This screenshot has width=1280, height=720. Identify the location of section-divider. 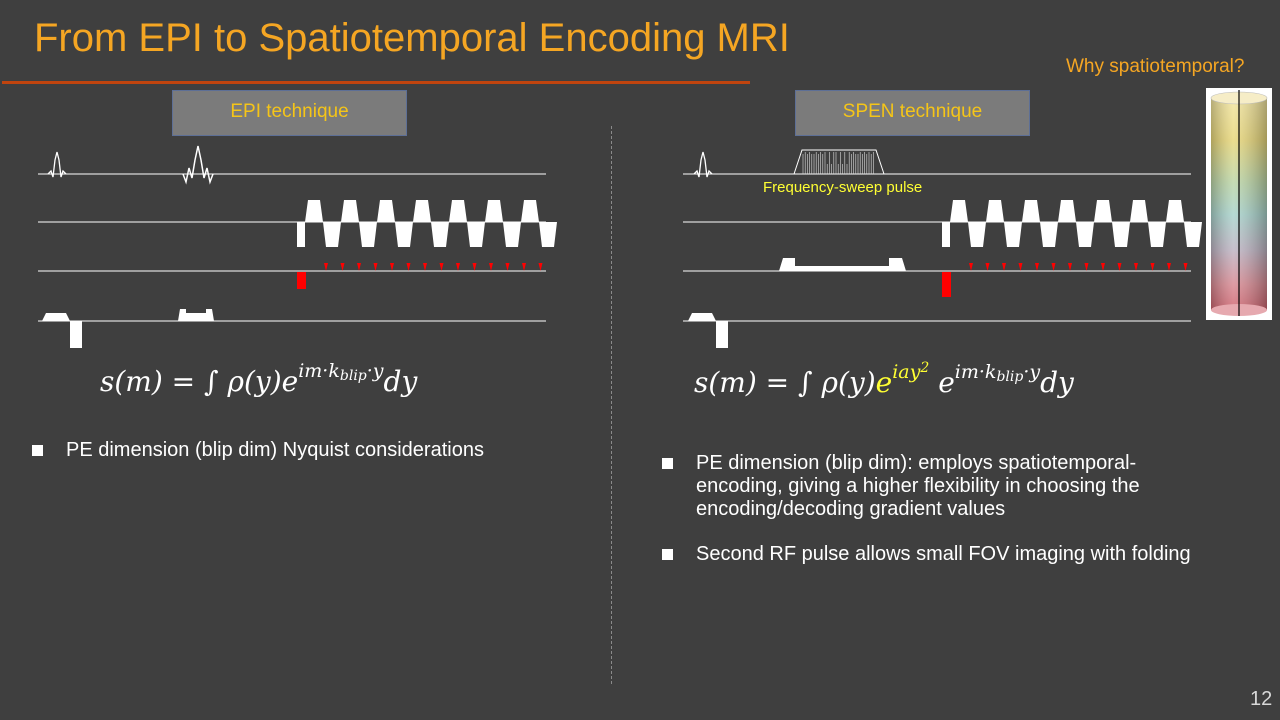
(611, 405).